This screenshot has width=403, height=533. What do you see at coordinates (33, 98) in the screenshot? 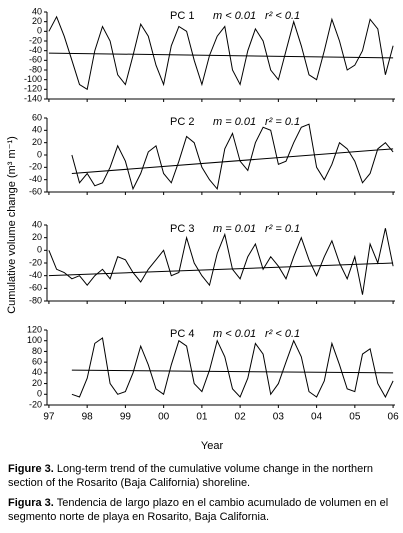
I see `y-tick-label: -140` at bounding box center [33, 98].